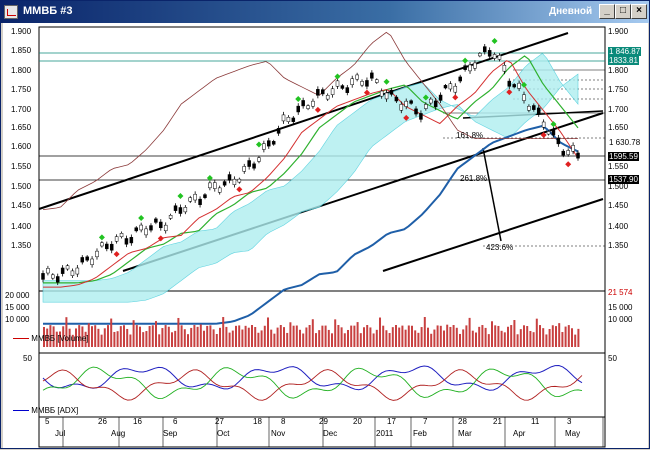  Describe the element at coordinates (607, 11) in the screenshot. I see `minimize-button: _` at that location.